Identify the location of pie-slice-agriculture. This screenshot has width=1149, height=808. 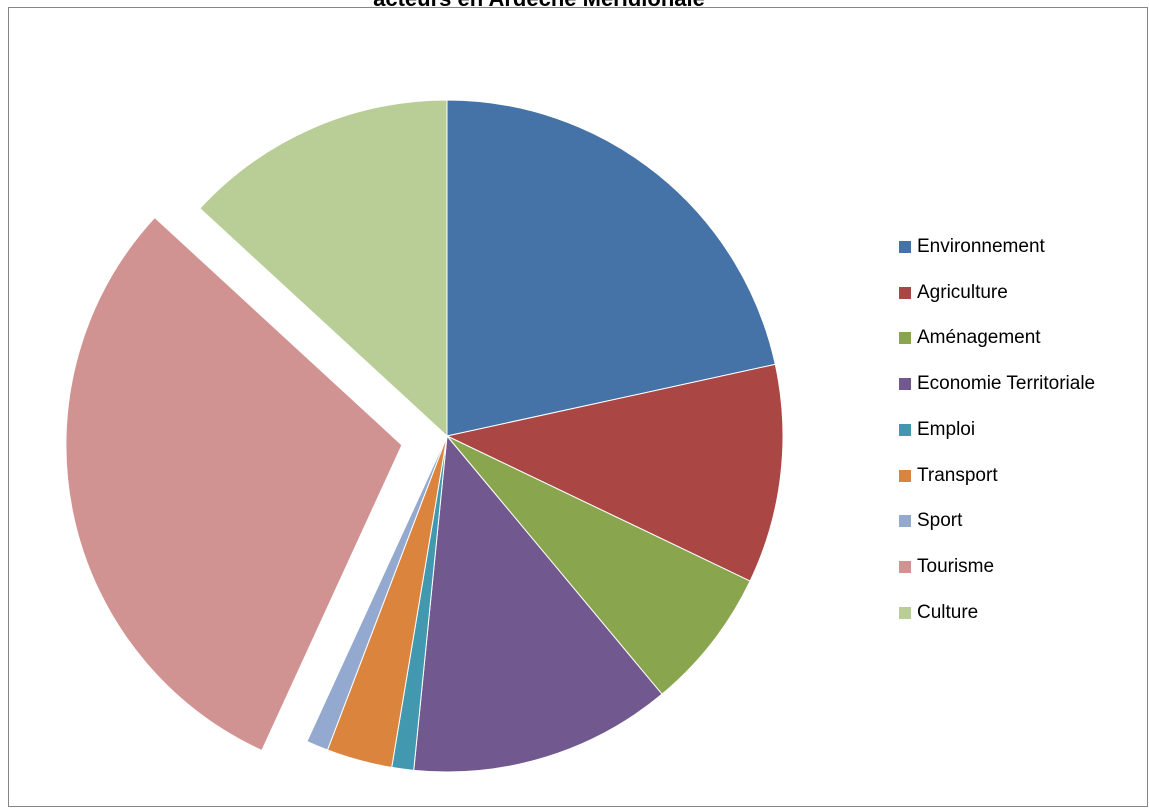
(614, 472).